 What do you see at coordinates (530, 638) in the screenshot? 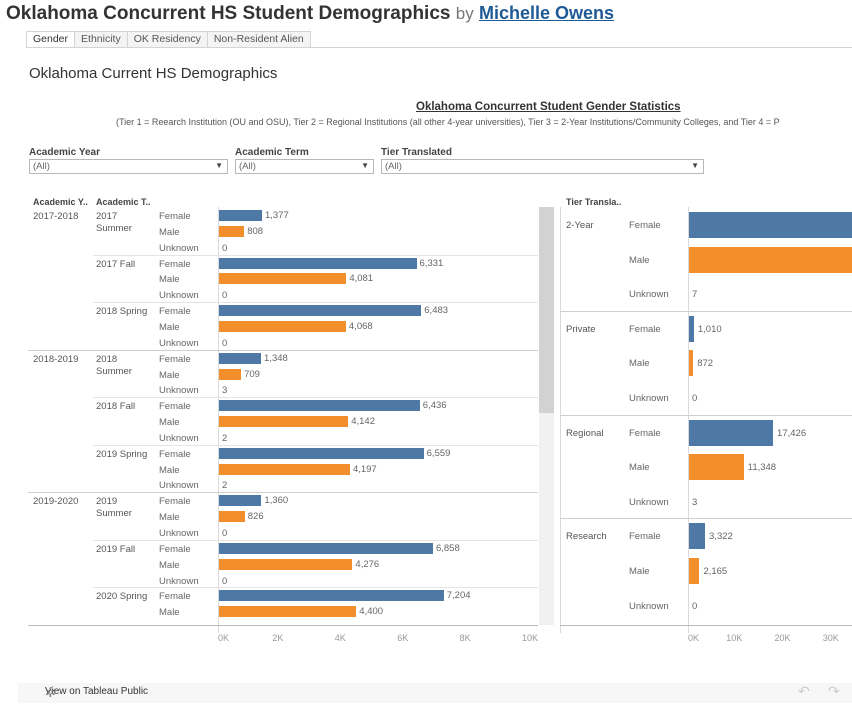
I see `axis-tick-label: 10K` at bounding box center [530, 638].